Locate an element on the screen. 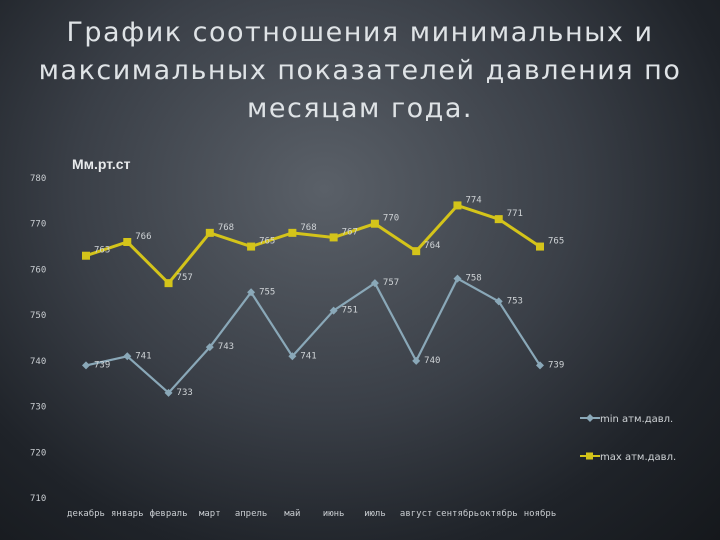  data-label-min: 755 is located at coordinates (267, 292).